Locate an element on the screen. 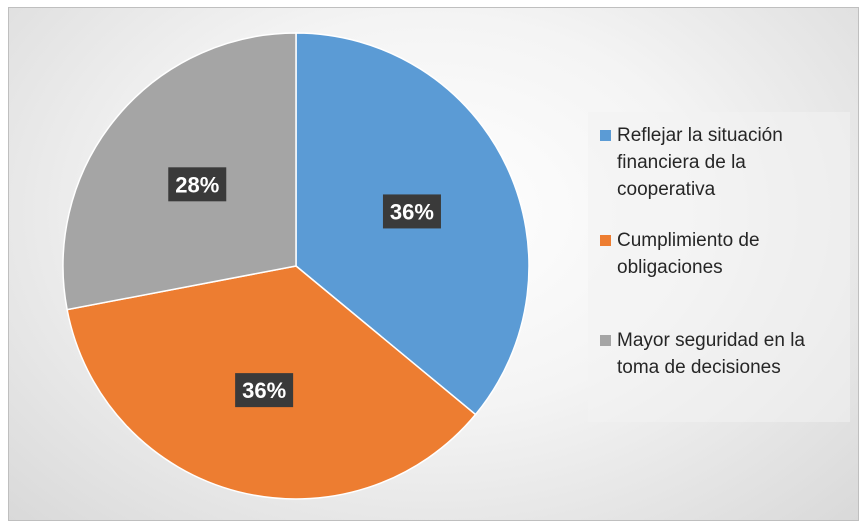 The image size is (867, 529). pie-data-labels: 36% 36% 28% is located at coordinates (304, 287).